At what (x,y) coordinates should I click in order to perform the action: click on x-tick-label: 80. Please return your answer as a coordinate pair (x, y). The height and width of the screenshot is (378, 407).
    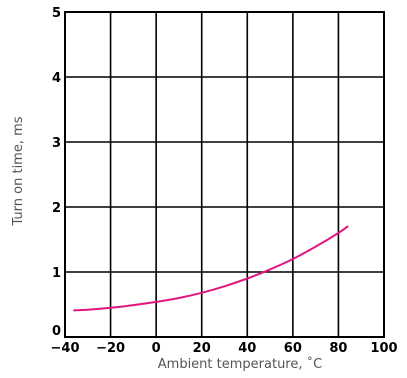
    Looking at the image, I should click on (338, 348).